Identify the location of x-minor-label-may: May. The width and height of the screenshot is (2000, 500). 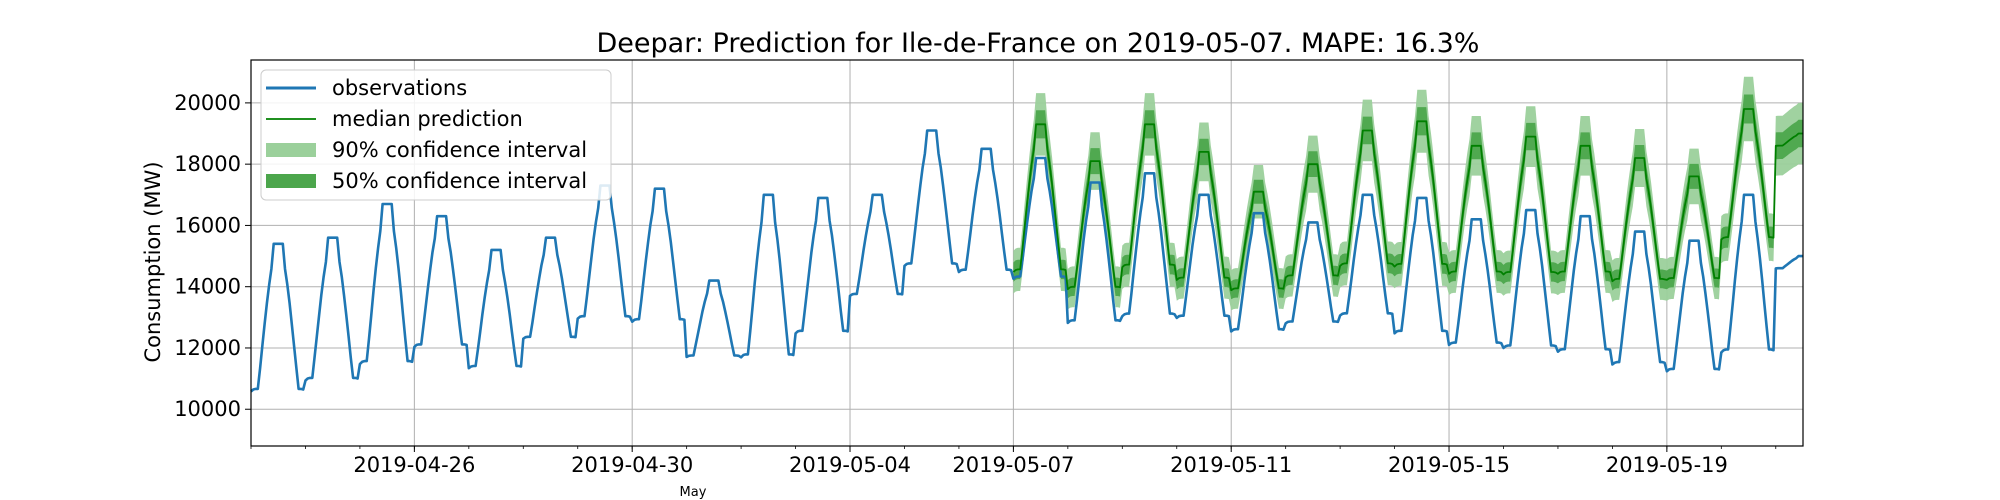
(693, 492).